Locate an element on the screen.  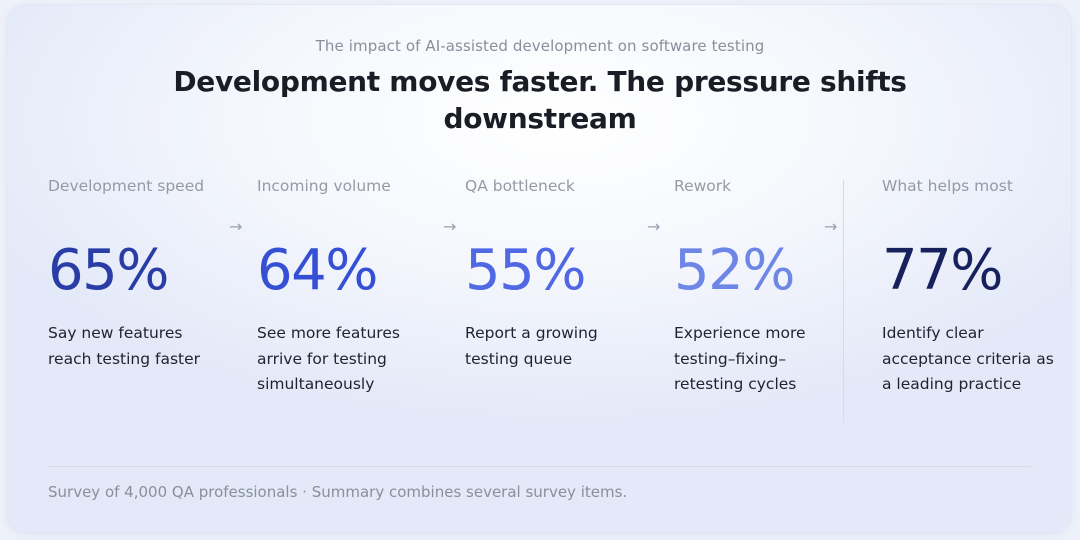
stage-label: Development speed is located at coordinates (126, 186).